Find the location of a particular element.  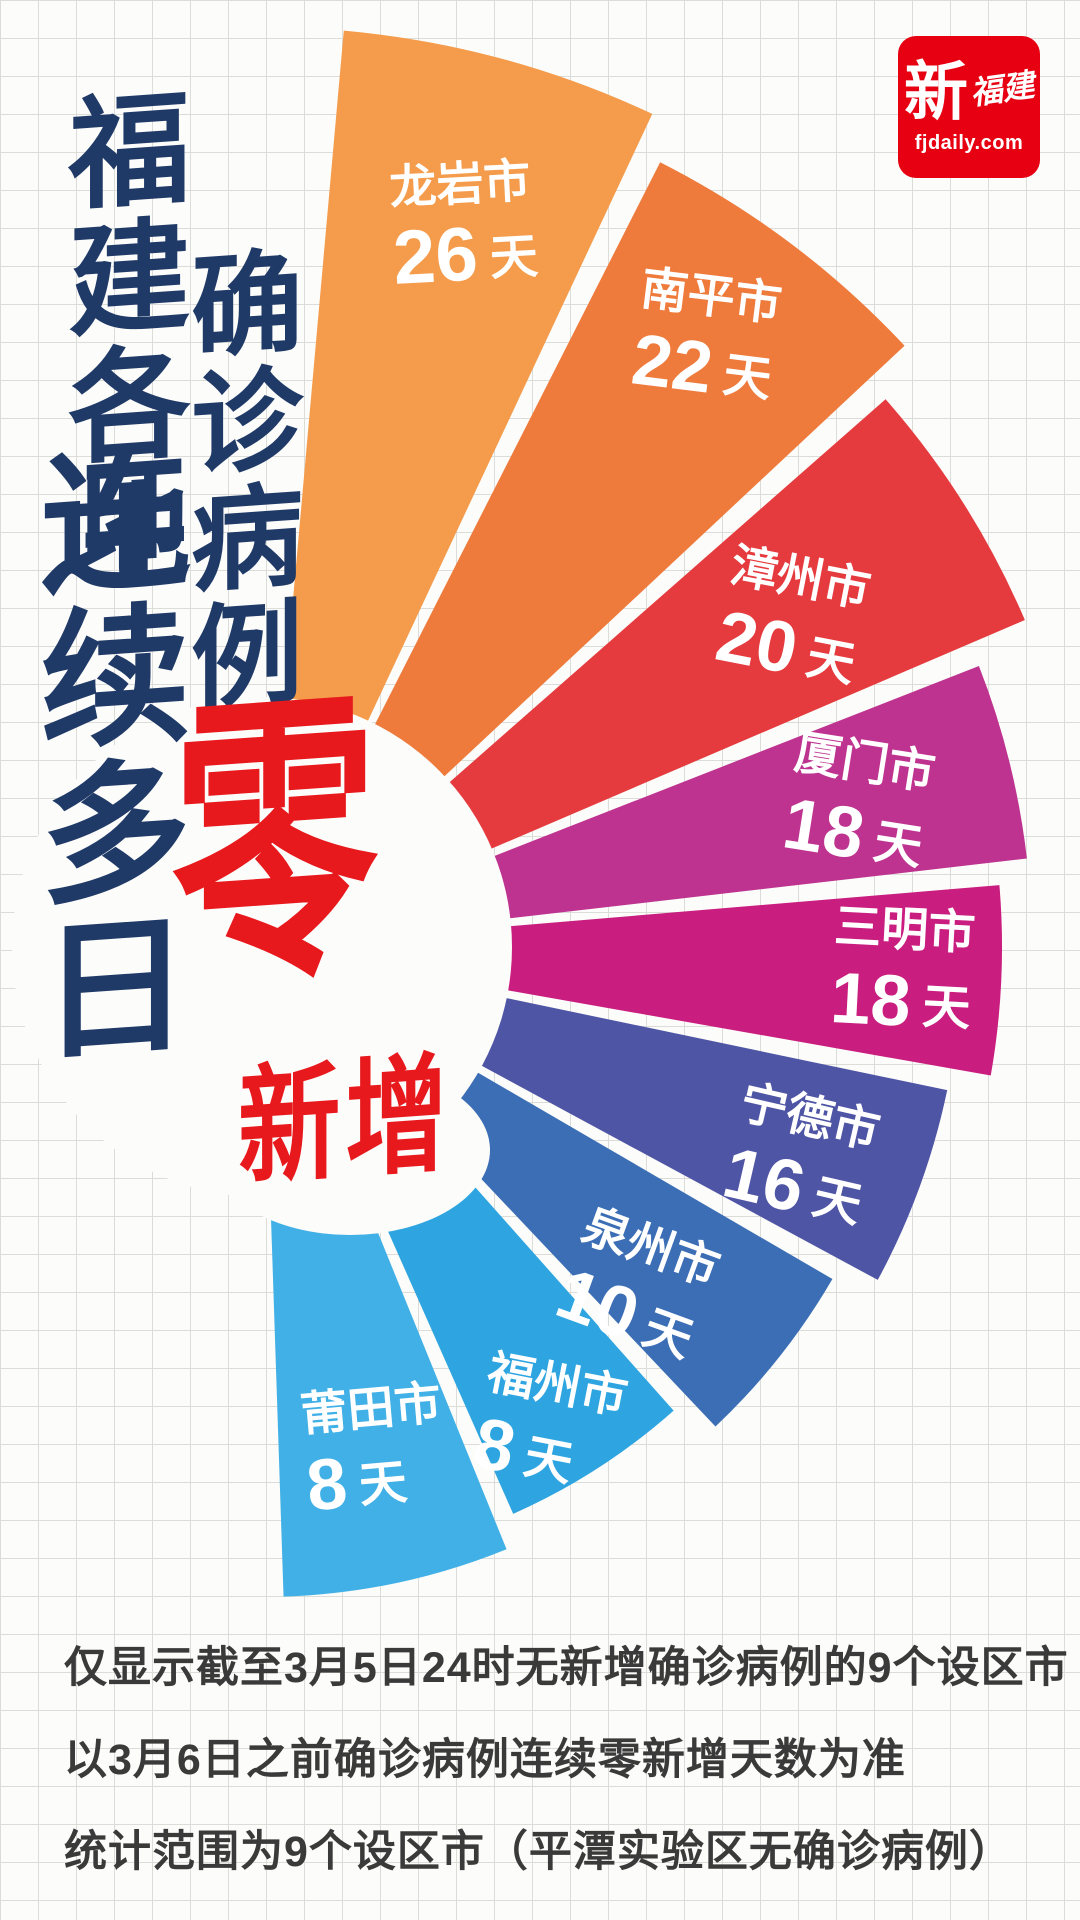

logo-domain-text: fjdaily.com is located at coordinates (969, 142).